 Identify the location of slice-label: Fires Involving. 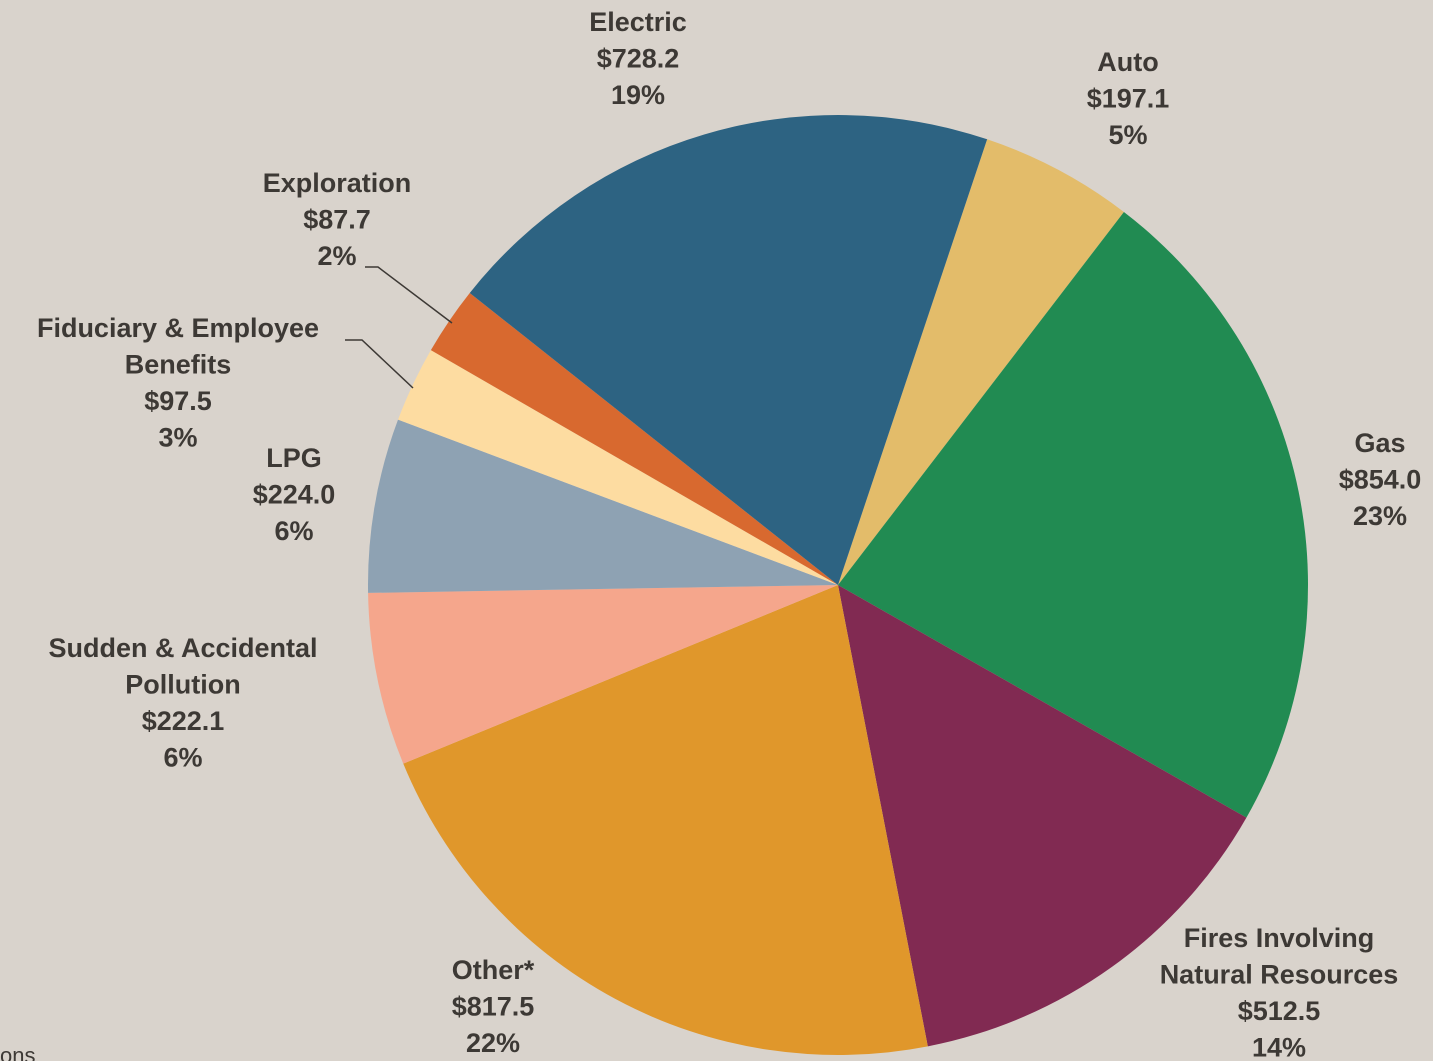
(1279, 938).